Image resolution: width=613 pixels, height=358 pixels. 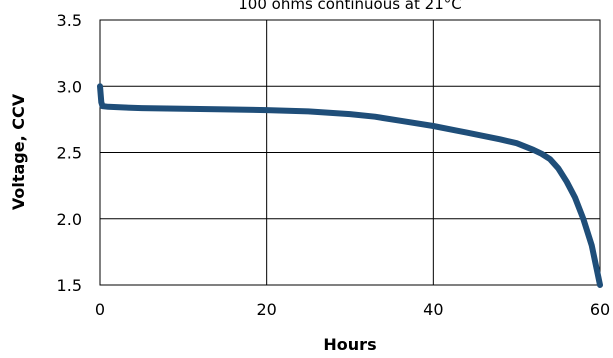 I want to click on y-tick-label: 3.0, so click(x=69, y=86).